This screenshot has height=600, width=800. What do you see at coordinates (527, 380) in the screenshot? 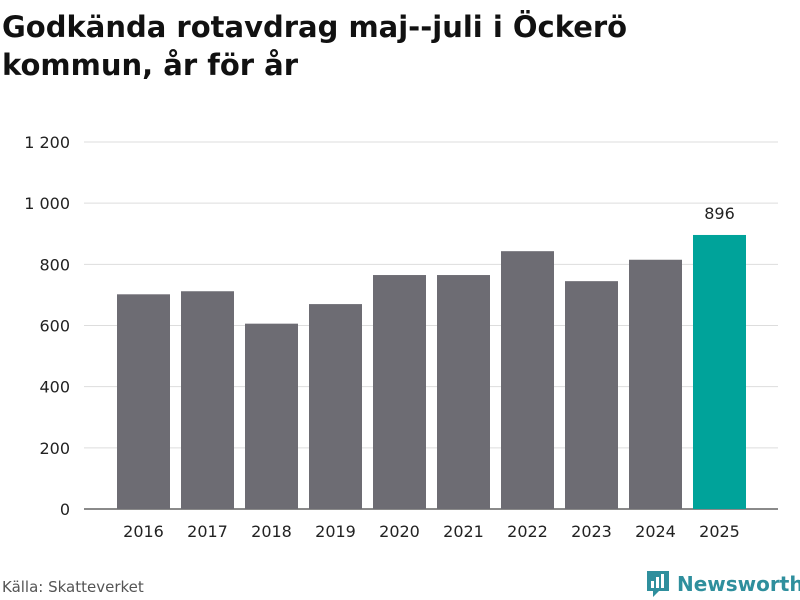
I see `bar-2022` at bounding box center [527, 380].